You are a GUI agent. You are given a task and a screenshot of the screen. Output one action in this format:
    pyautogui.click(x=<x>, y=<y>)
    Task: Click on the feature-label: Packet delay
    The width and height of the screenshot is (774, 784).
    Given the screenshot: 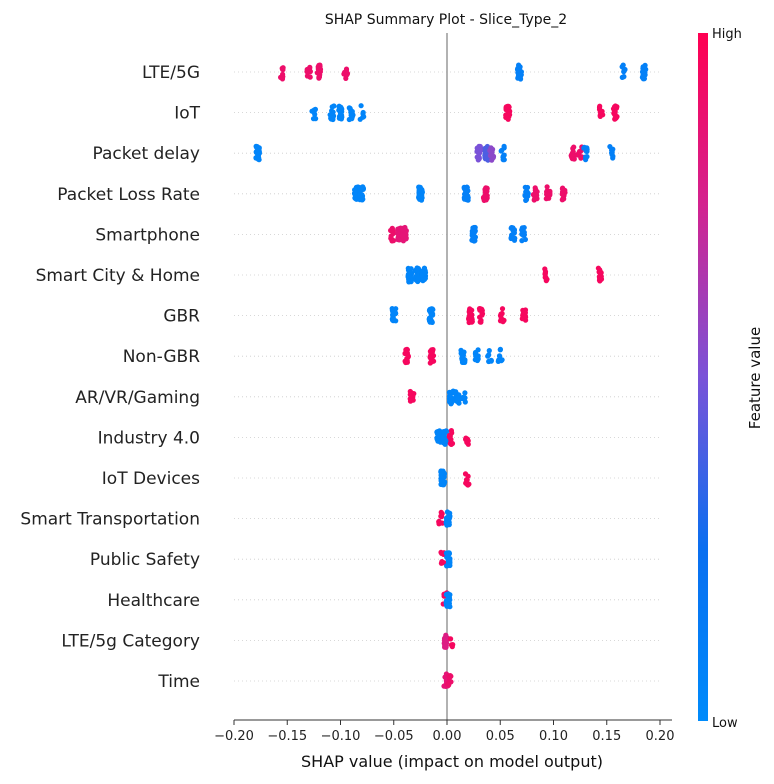 What is the action you would take?
    pyautogui.click(x=146, y=154)
    